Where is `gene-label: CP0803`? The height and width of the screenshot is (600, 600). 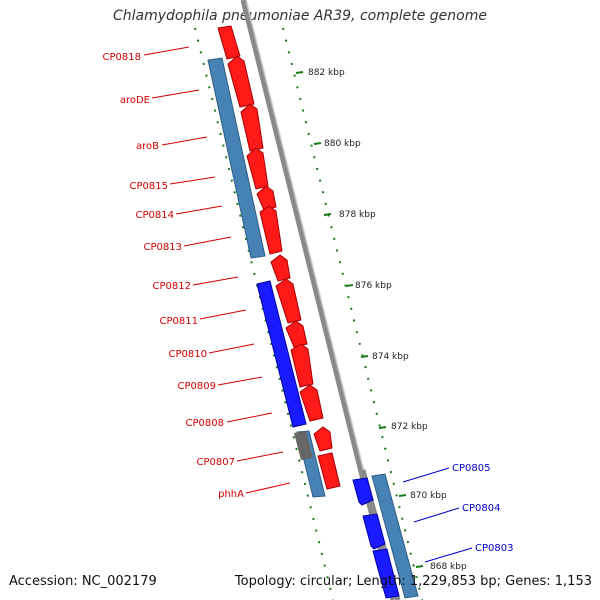
gene-label: CP0803 is located at coordinates (494, 548).